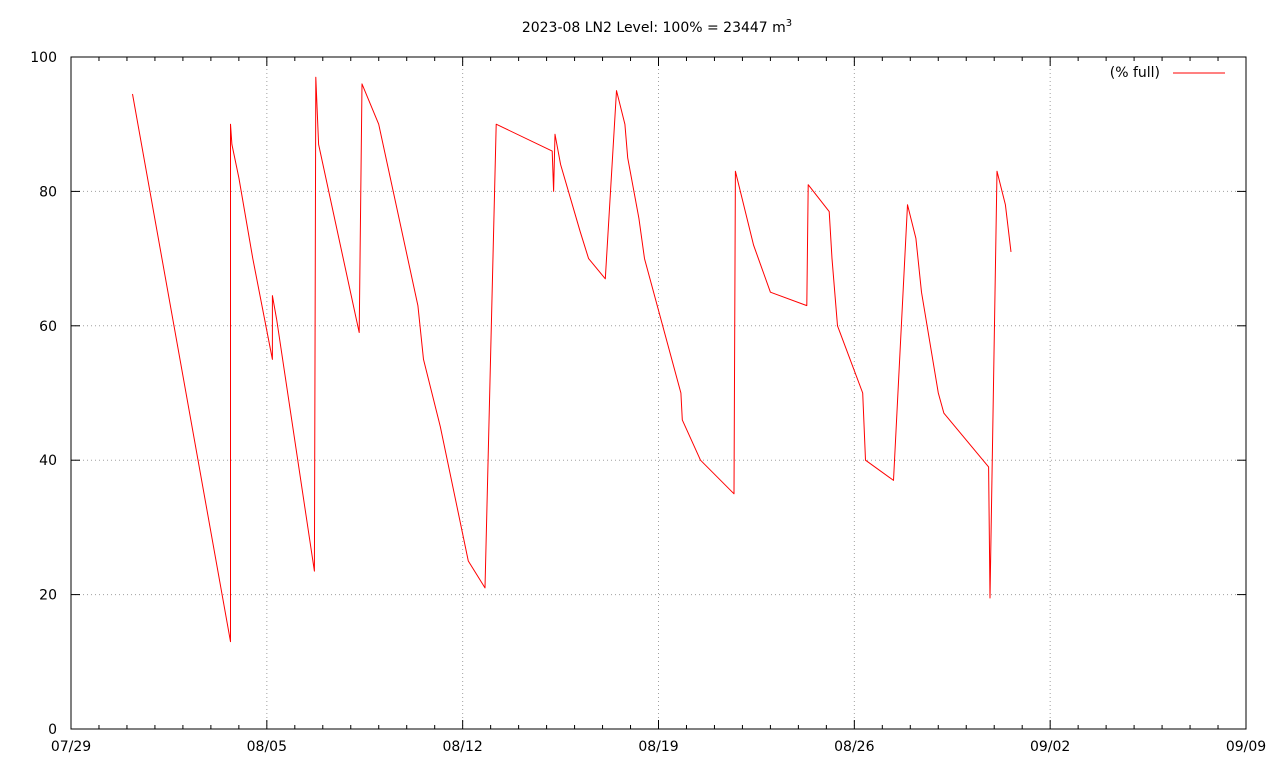 Image resolution: width=1280 pixels, height=768 pixels. I want to click on y-tick-label: 0, so click(52, 730).